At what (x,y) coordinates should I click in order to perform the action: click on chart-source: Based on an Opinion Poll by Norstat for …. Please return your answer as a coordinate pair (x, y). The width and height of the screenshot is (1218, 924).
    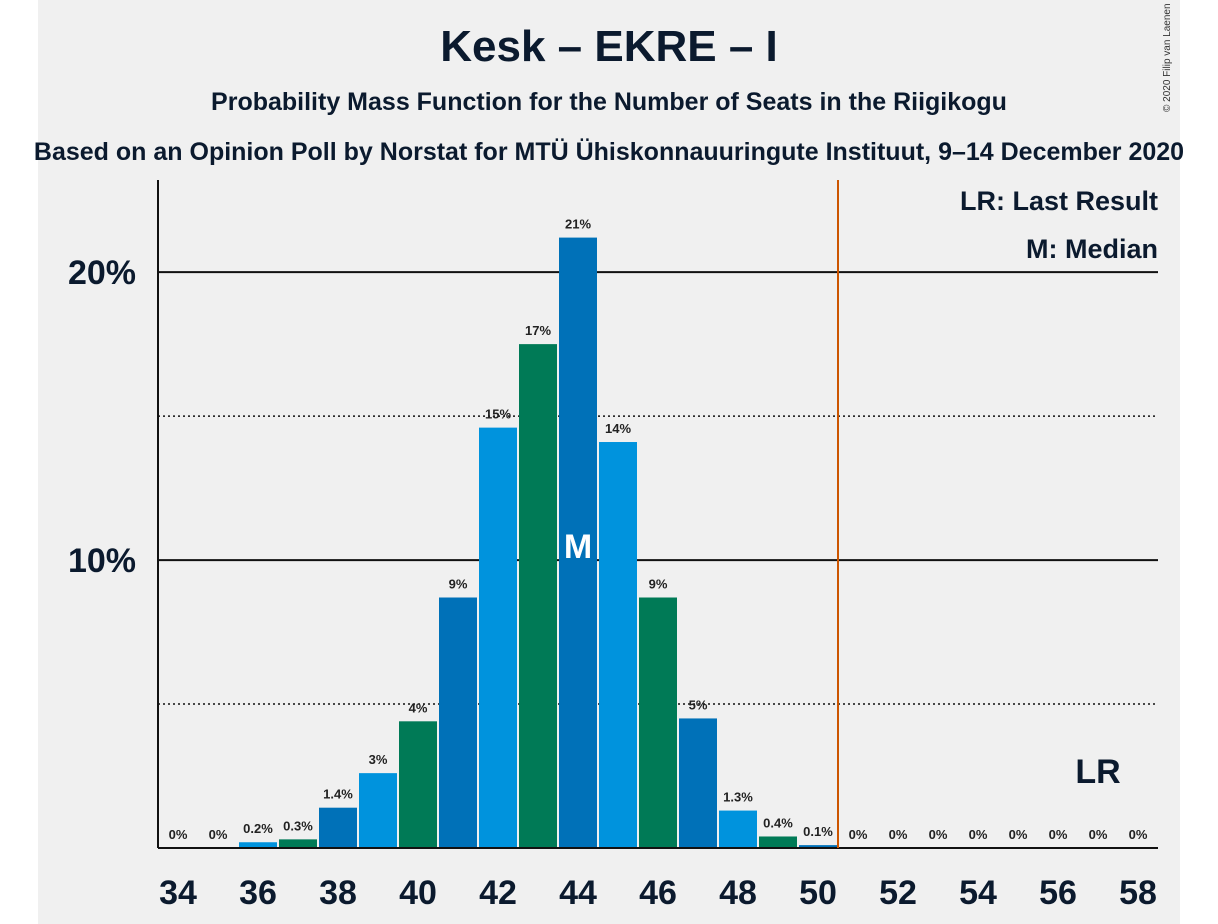
    Looking at the image, I should click on (609, 152).